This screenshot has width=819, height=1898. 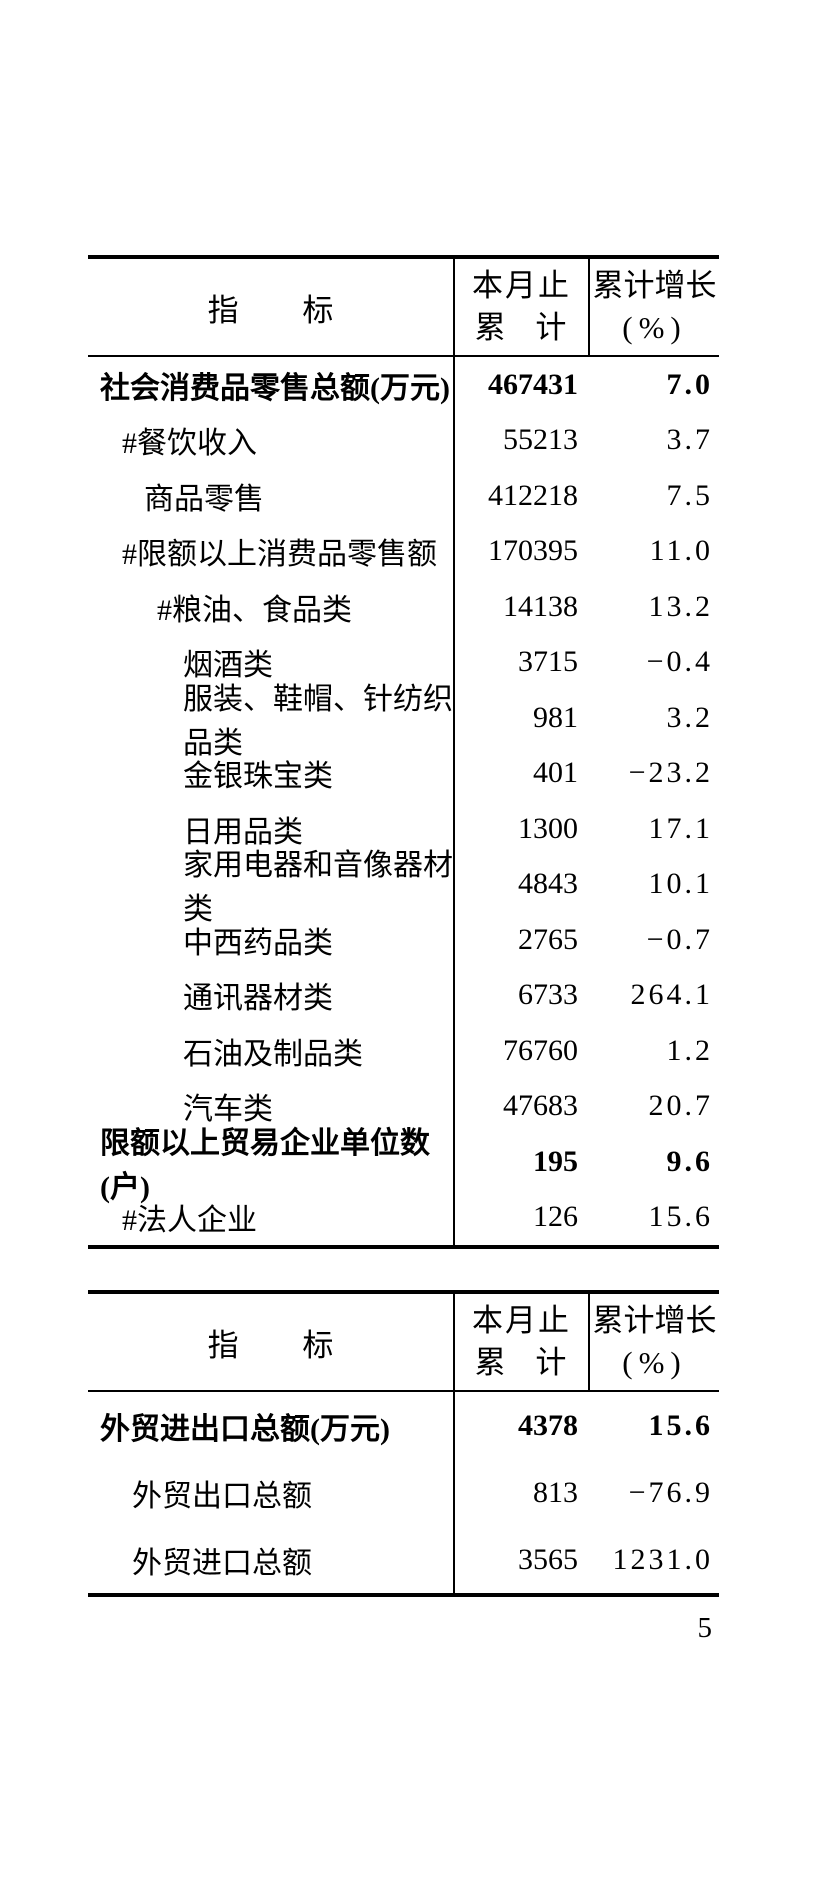 What do you see at coordinates (520, 995) in the screenshot?
I see `cumulative-cell: 6733` at bounding box center [520, 995].